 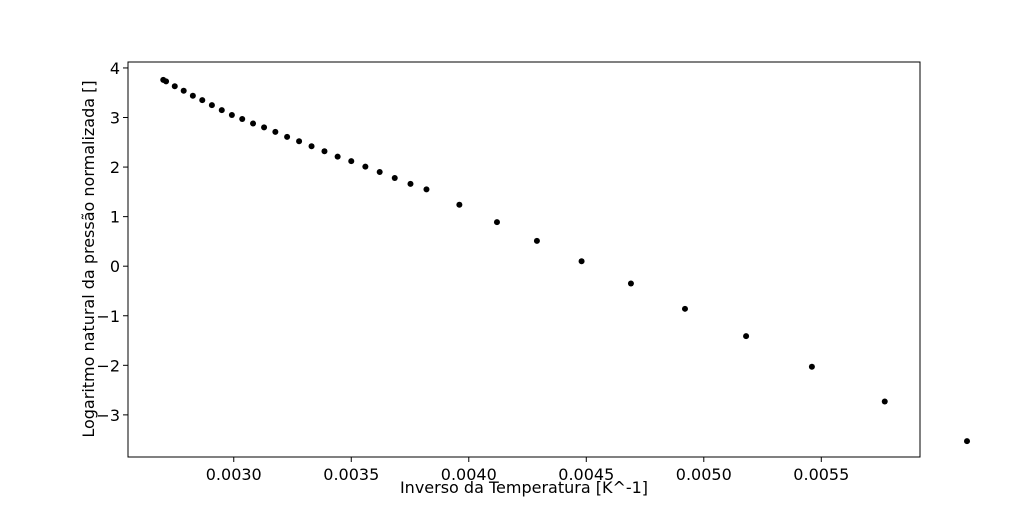 What do you see at coordinates (821, 474) in the screenshot?
I see `x-tick-label: 0.0055` at bounding box center [821, 474].